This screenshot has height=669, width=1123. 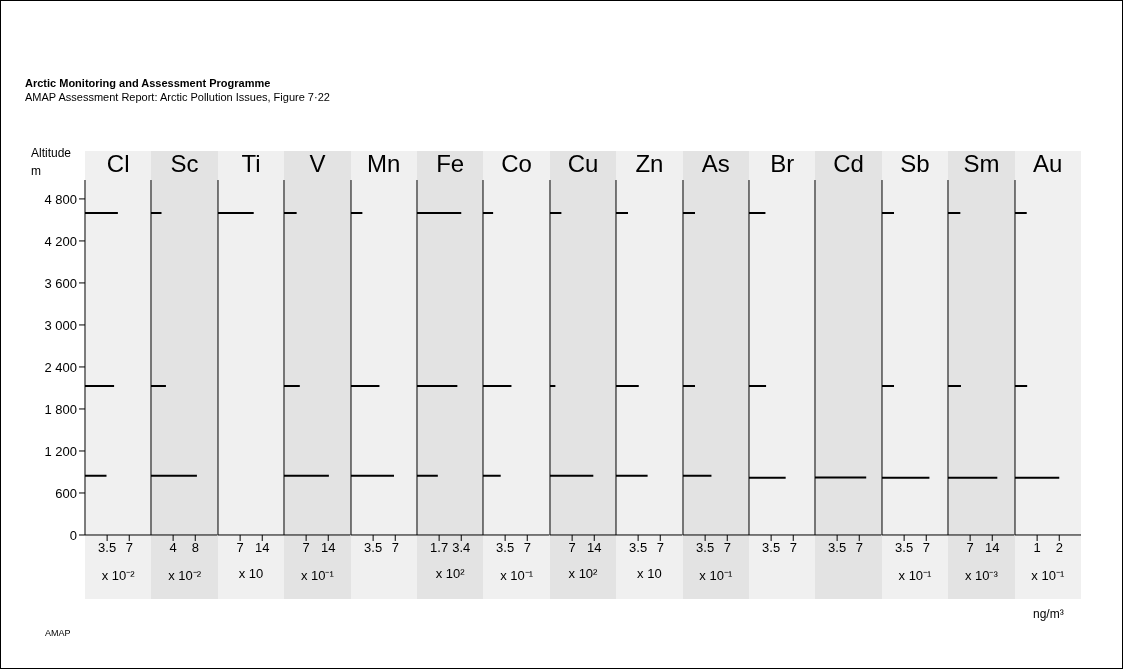 I want to click on text: ng/m³, so click(x=1048, y=614).